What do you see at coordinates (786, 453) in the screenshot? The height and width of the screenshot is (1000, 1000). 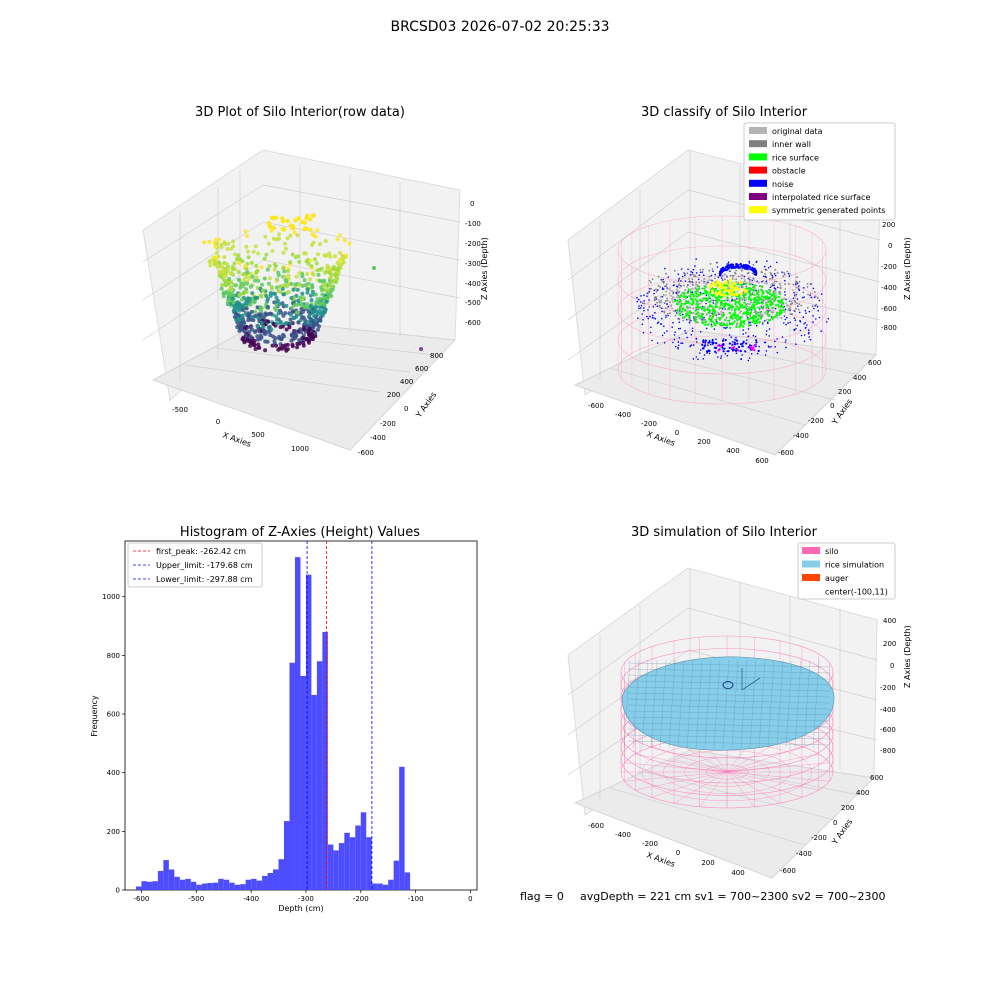 I see `classify-ytick: -600` at bounding box center [786, 453].